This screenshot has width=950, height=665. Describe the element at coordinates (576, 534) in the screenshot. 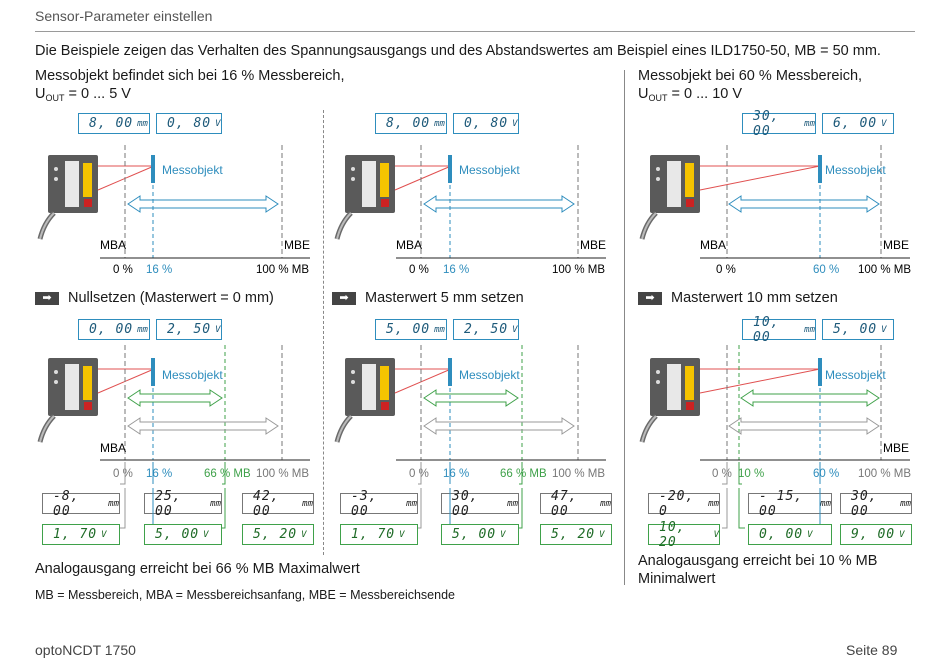

I see `display-voltage-b6: 5, 20 V` at that location.